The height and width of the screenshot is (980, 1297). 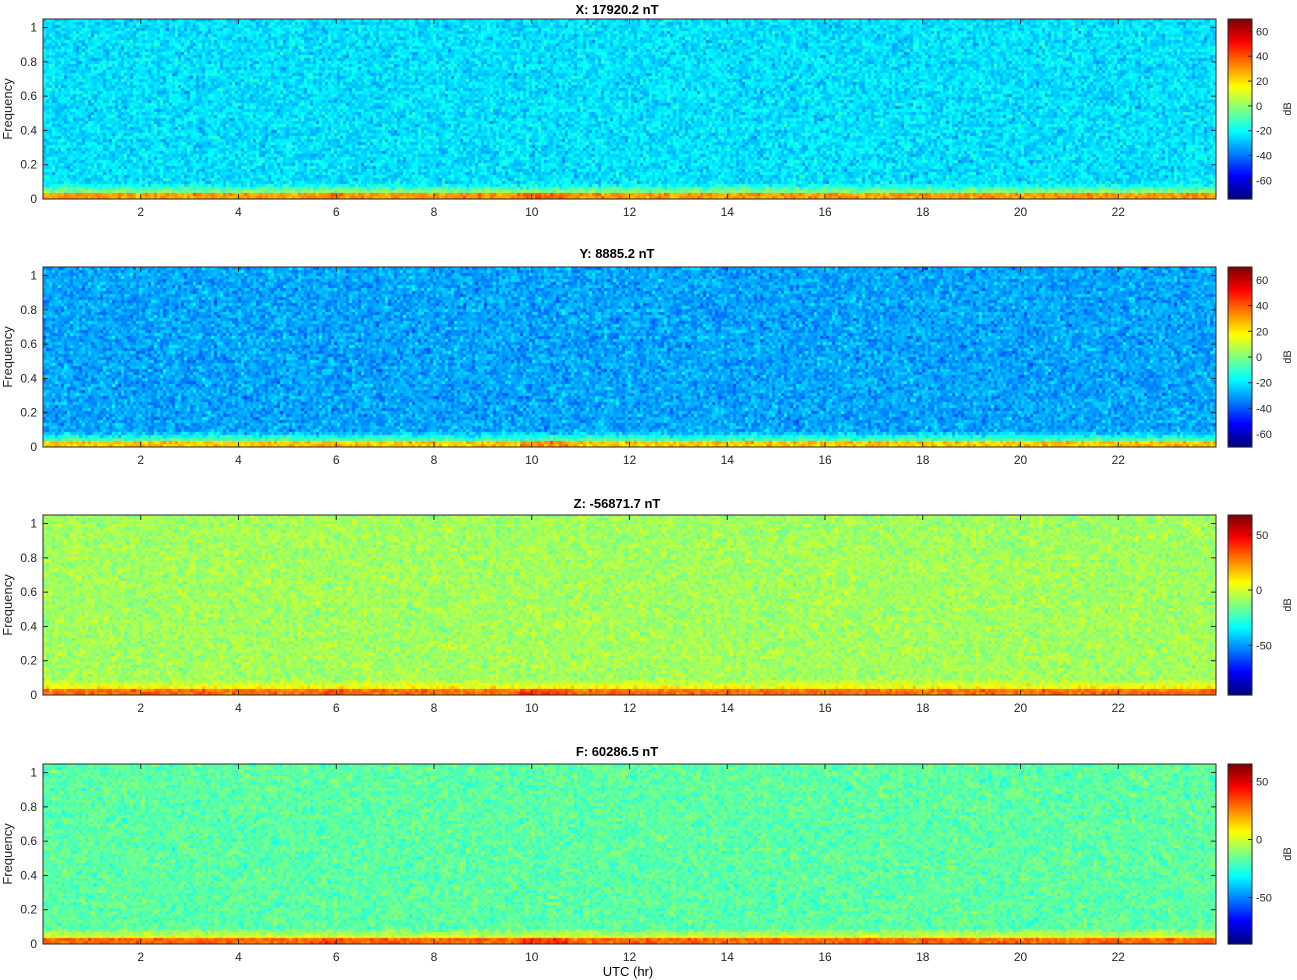 I want to click on colorbar-tick-label: 50, so click(x=1262, y=536).